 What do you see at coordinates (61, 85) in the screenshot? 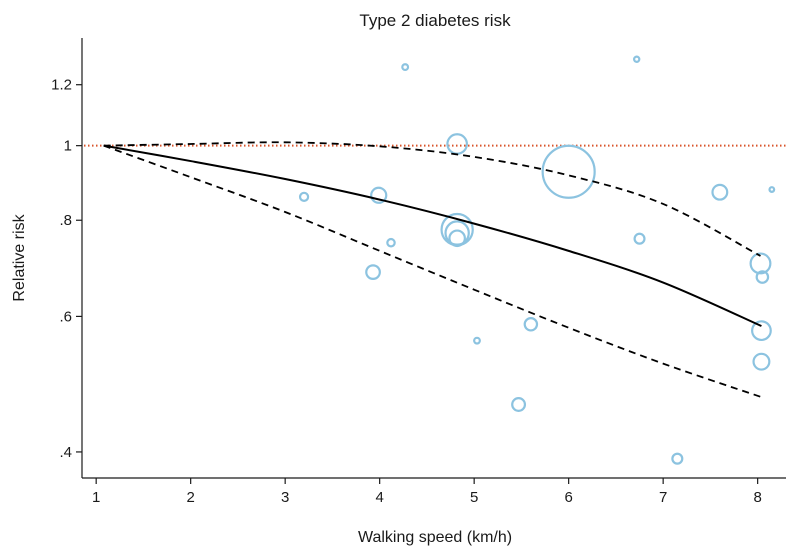
I see `y-tick-label: 1.2` at bounding box center [61, 85].